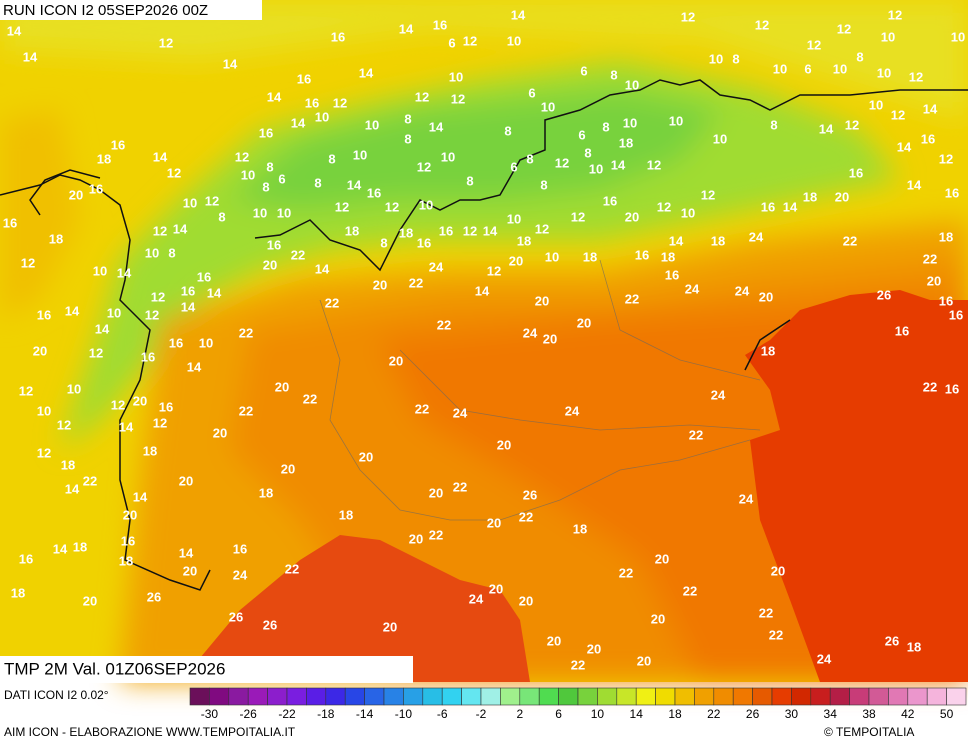 The width and height of the screenshot is (968, 745). Describe the element at coordinates (442, 714) in the screenshot. I see `colorbar-tick-label: -6` at that location.